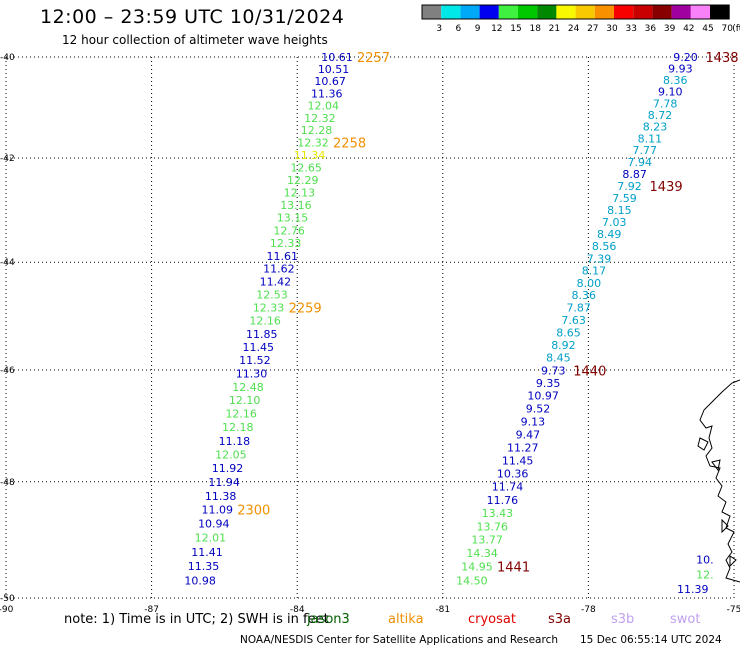 This screenshot has width=740, height=650. What do you see at coordinates (614, 222) in the screenshot?
I see `wave-height-value: 7.03` at bounding box center [614, 222].